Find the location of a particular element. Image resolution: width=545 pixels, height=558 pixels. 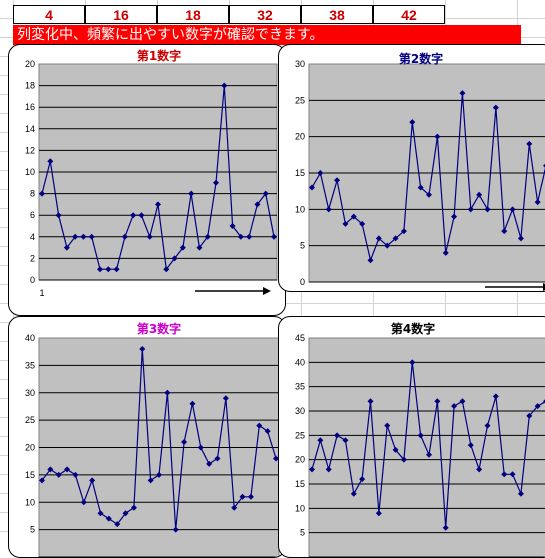

y-tick-label: 5 is located at coordinates (302, 246).